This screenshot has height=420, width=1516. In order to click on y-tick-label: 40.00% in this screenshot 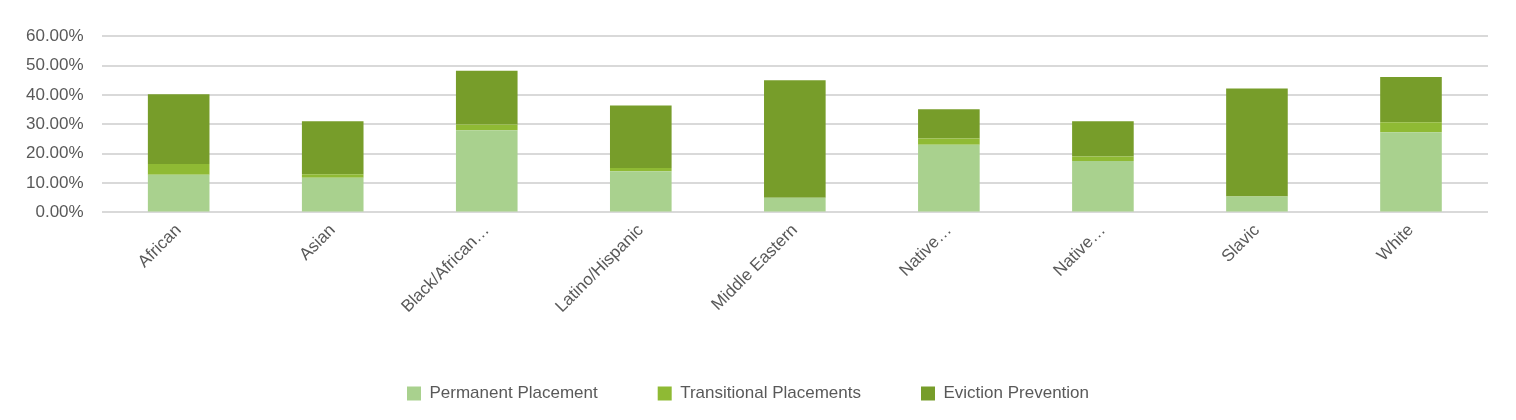, I will do `click(54, 94)`.